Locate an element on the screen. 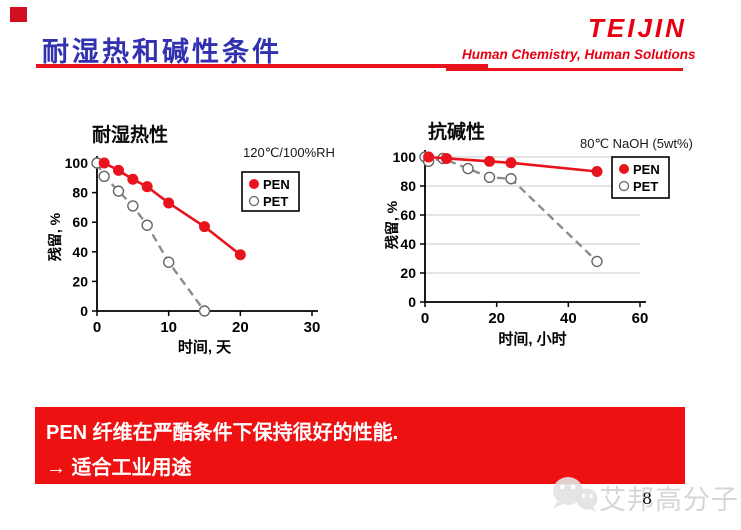 The width and height of the screenshot is (741, 530). logo-tagline: Human Chemistry, Human Solutions is located at coordinates (579, 54).